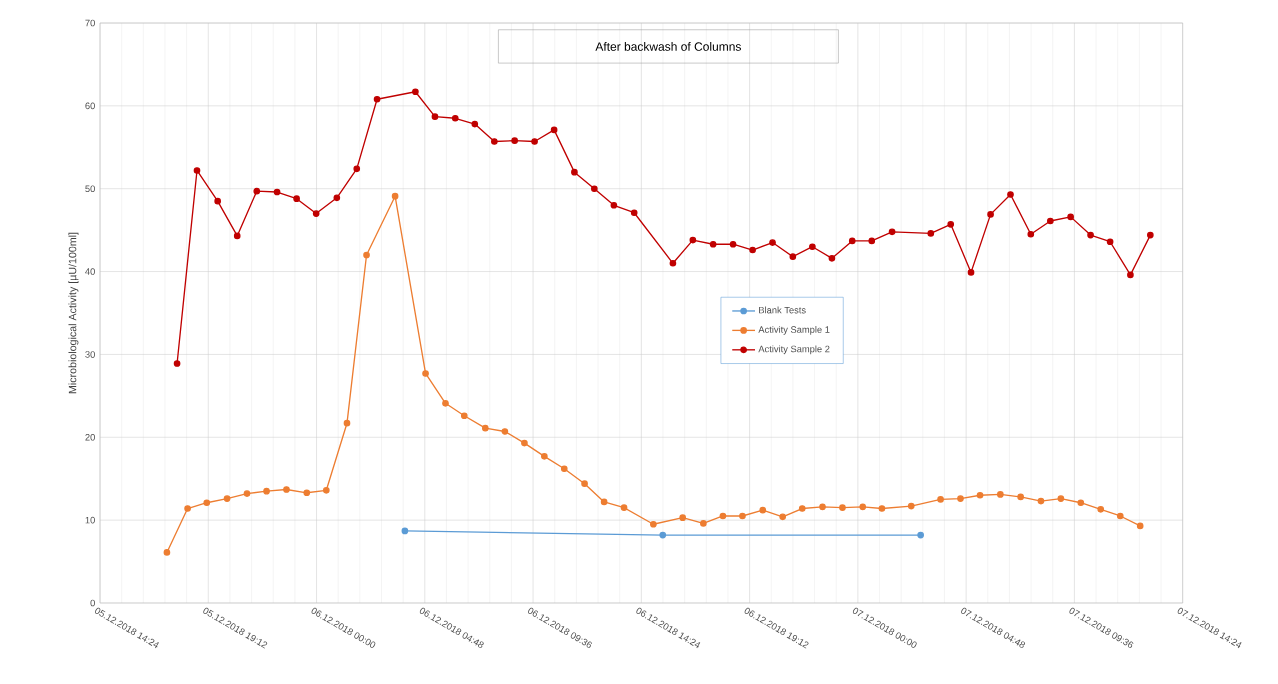 This screenshot has width=1278, height=684. Describe the element at coordinates (90, 437) in the screenshot. I see `y-tick-label: 20` at that location.